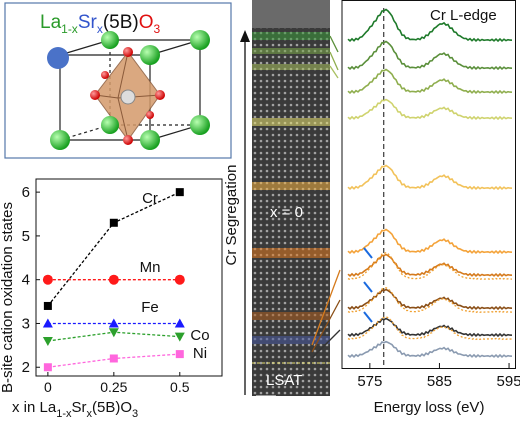 This screenshot has height=422, width=520. I want to click on y-tick-label: 6, so click(26, 192).